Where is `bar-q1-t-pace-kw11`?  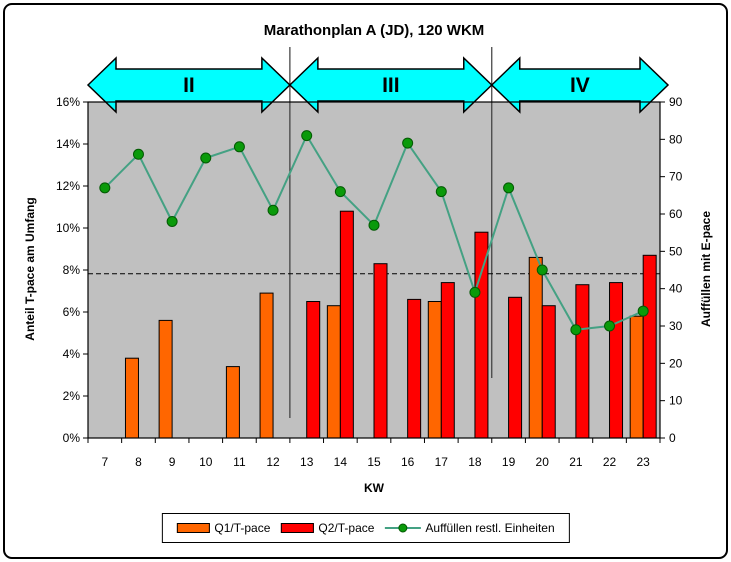 bar-q1-t-pace-kw11 is located at coordinates (232, 402).